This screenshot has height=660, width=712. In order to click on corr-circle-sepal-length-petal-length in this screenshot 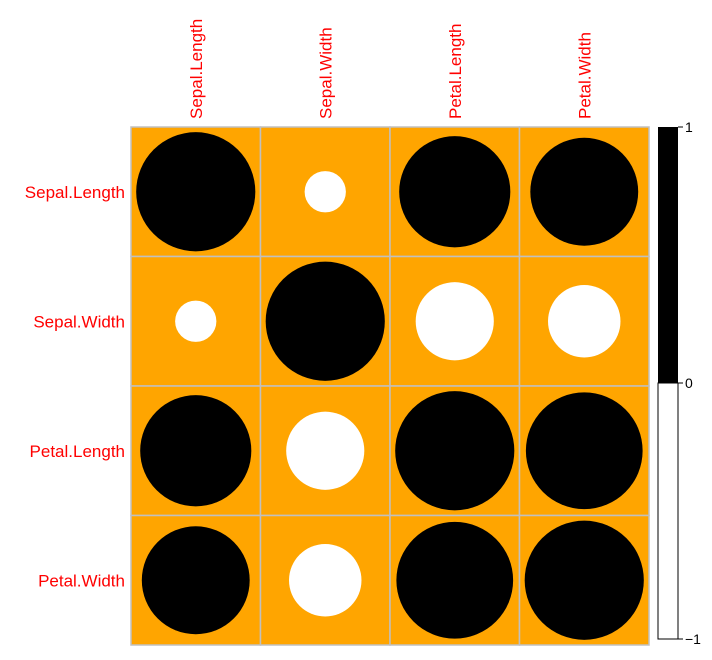, I will do `click(455, 192)`.